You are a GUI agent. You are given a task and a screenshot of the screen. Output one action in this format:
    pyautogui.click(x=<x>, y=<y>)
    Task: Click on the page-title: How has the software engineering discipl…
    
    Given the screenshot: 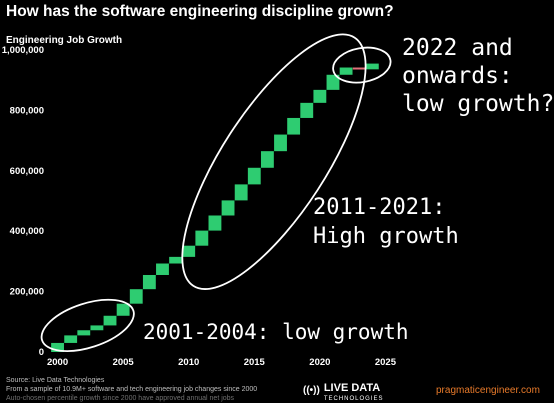 What is the action you would take?
    pyautogui.click(x=200, y=11)
    